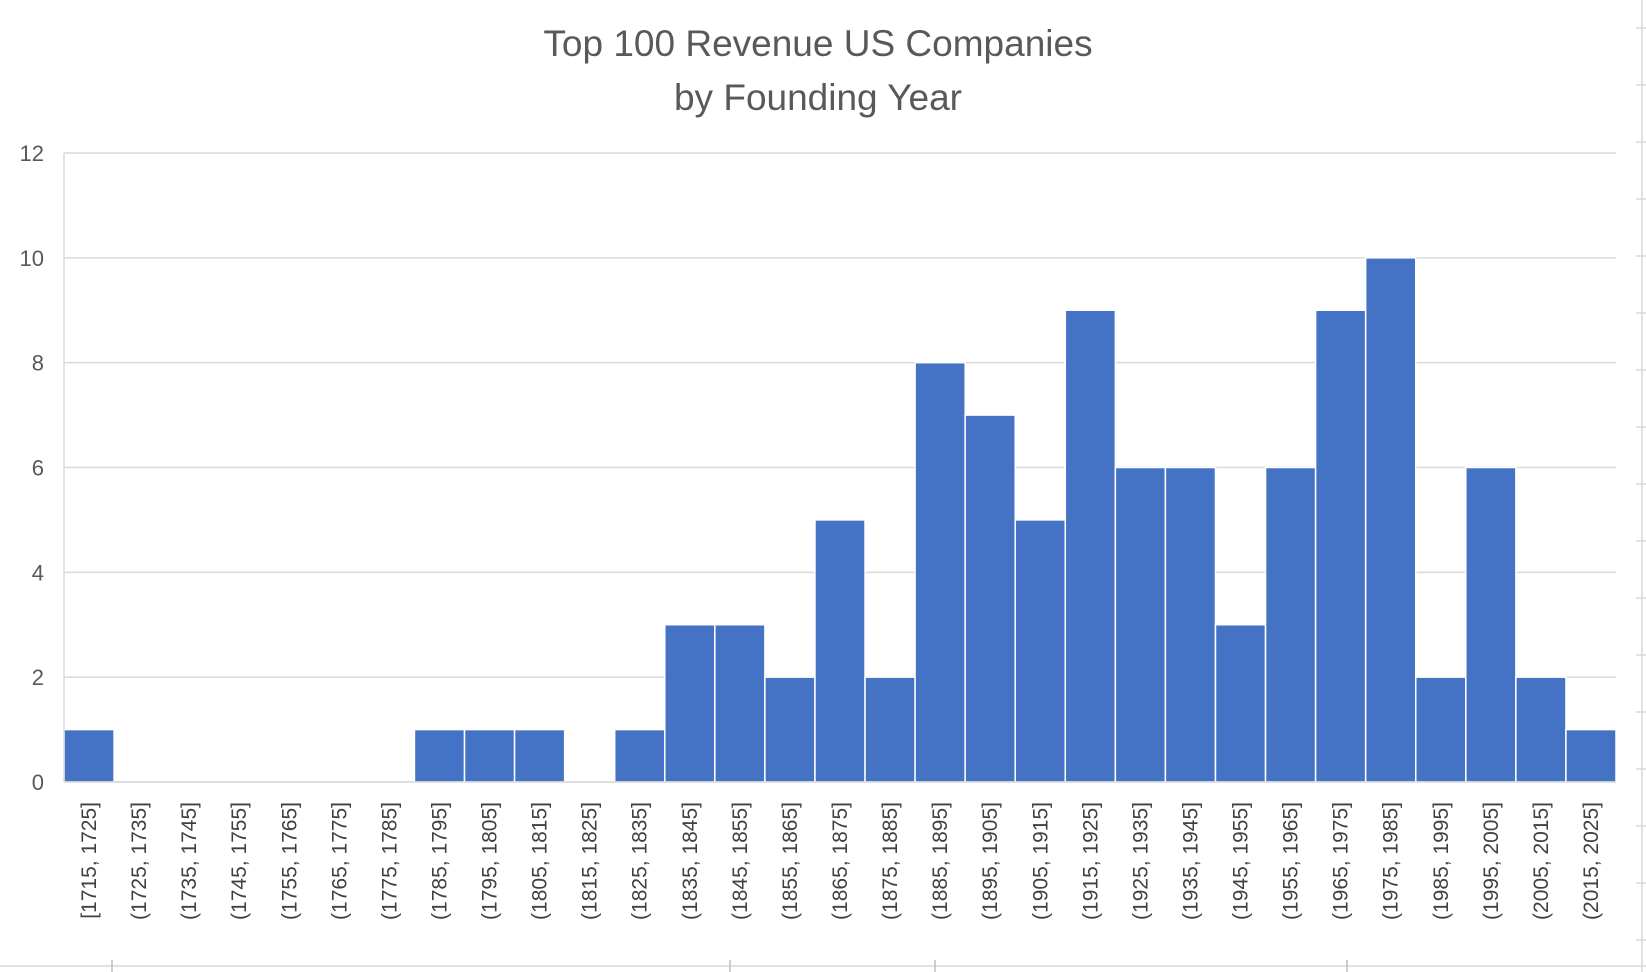  I want to click on x-category-label: (1905, 1915], so click(1040, 861).